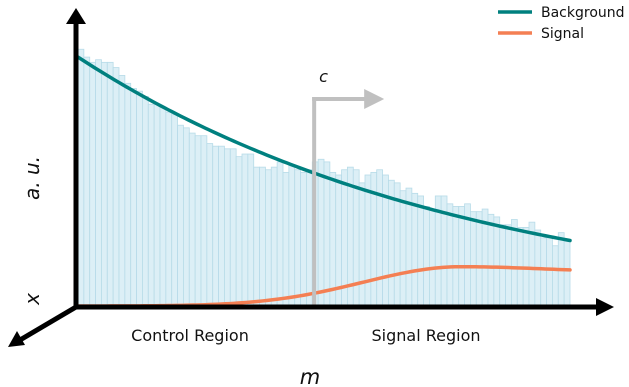  Describe the element at coordinates (190, 335) in the screenshot. I see `control-region-label: Control Region` at that location.